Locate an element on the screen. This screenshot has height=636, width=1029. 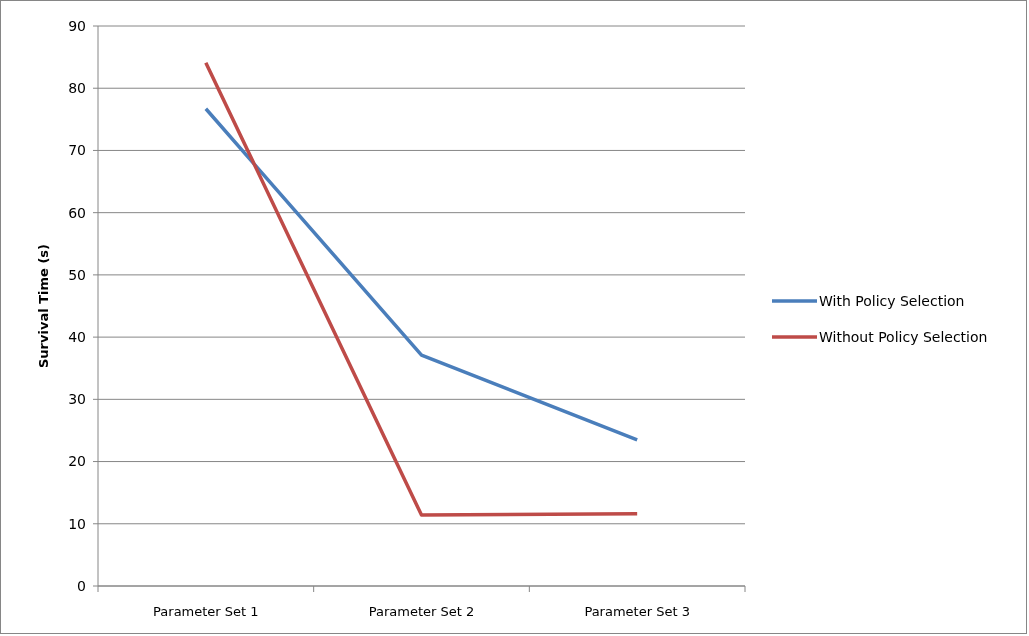
y-tick-label: 50 is located at coordinates (77, 274).